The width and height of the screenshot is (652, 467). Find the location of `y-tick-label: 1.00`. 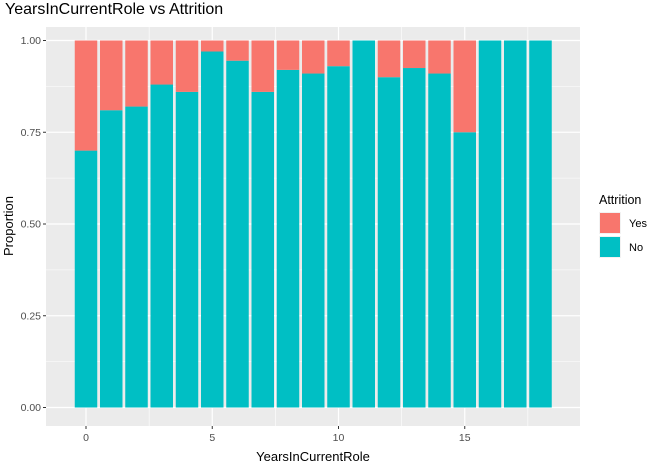

y-tick-label: 1.00 is located at coordinates (31, 41).